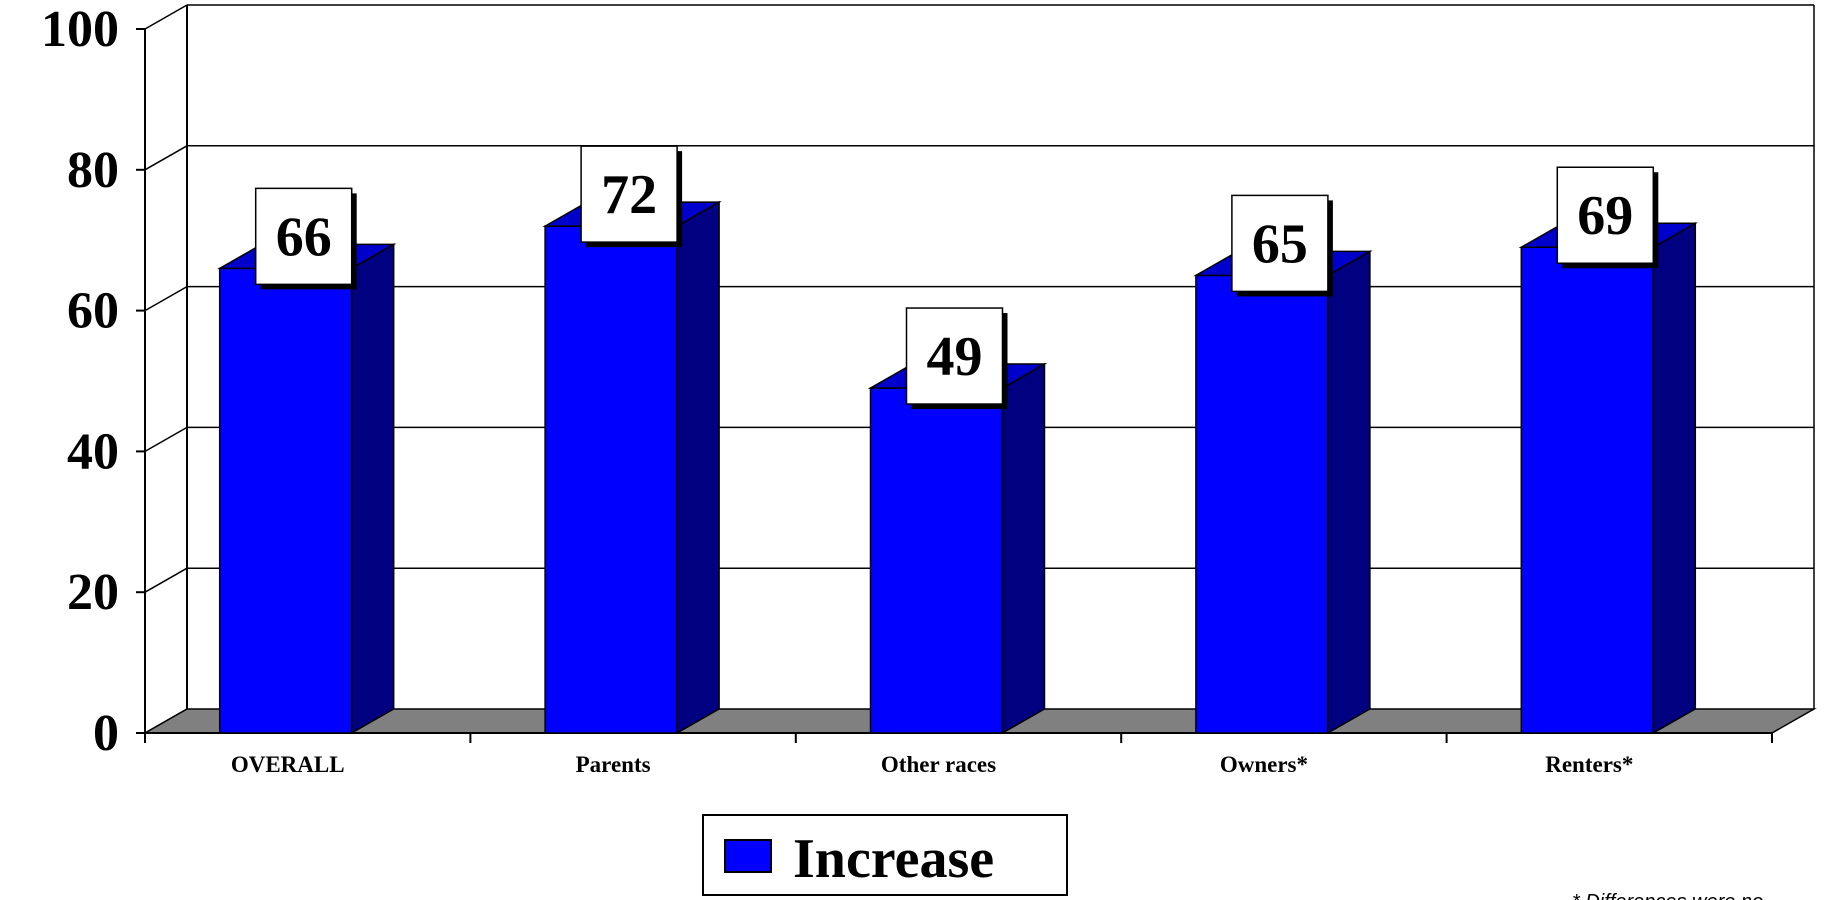 Image resolution: width=1826 pixels, height=900 pixels. What do you see at coordinates (93, 451) in the screenshot?
I see `y-tick-label: 40` at bounding box center [93, 451].